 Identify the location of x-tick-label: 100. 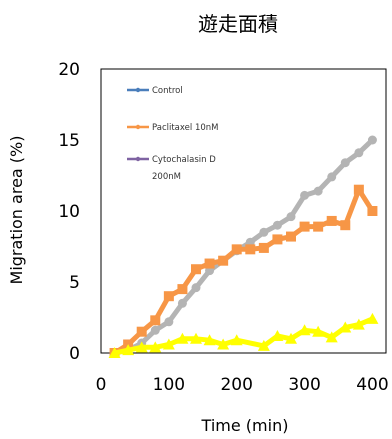
(169, 385).